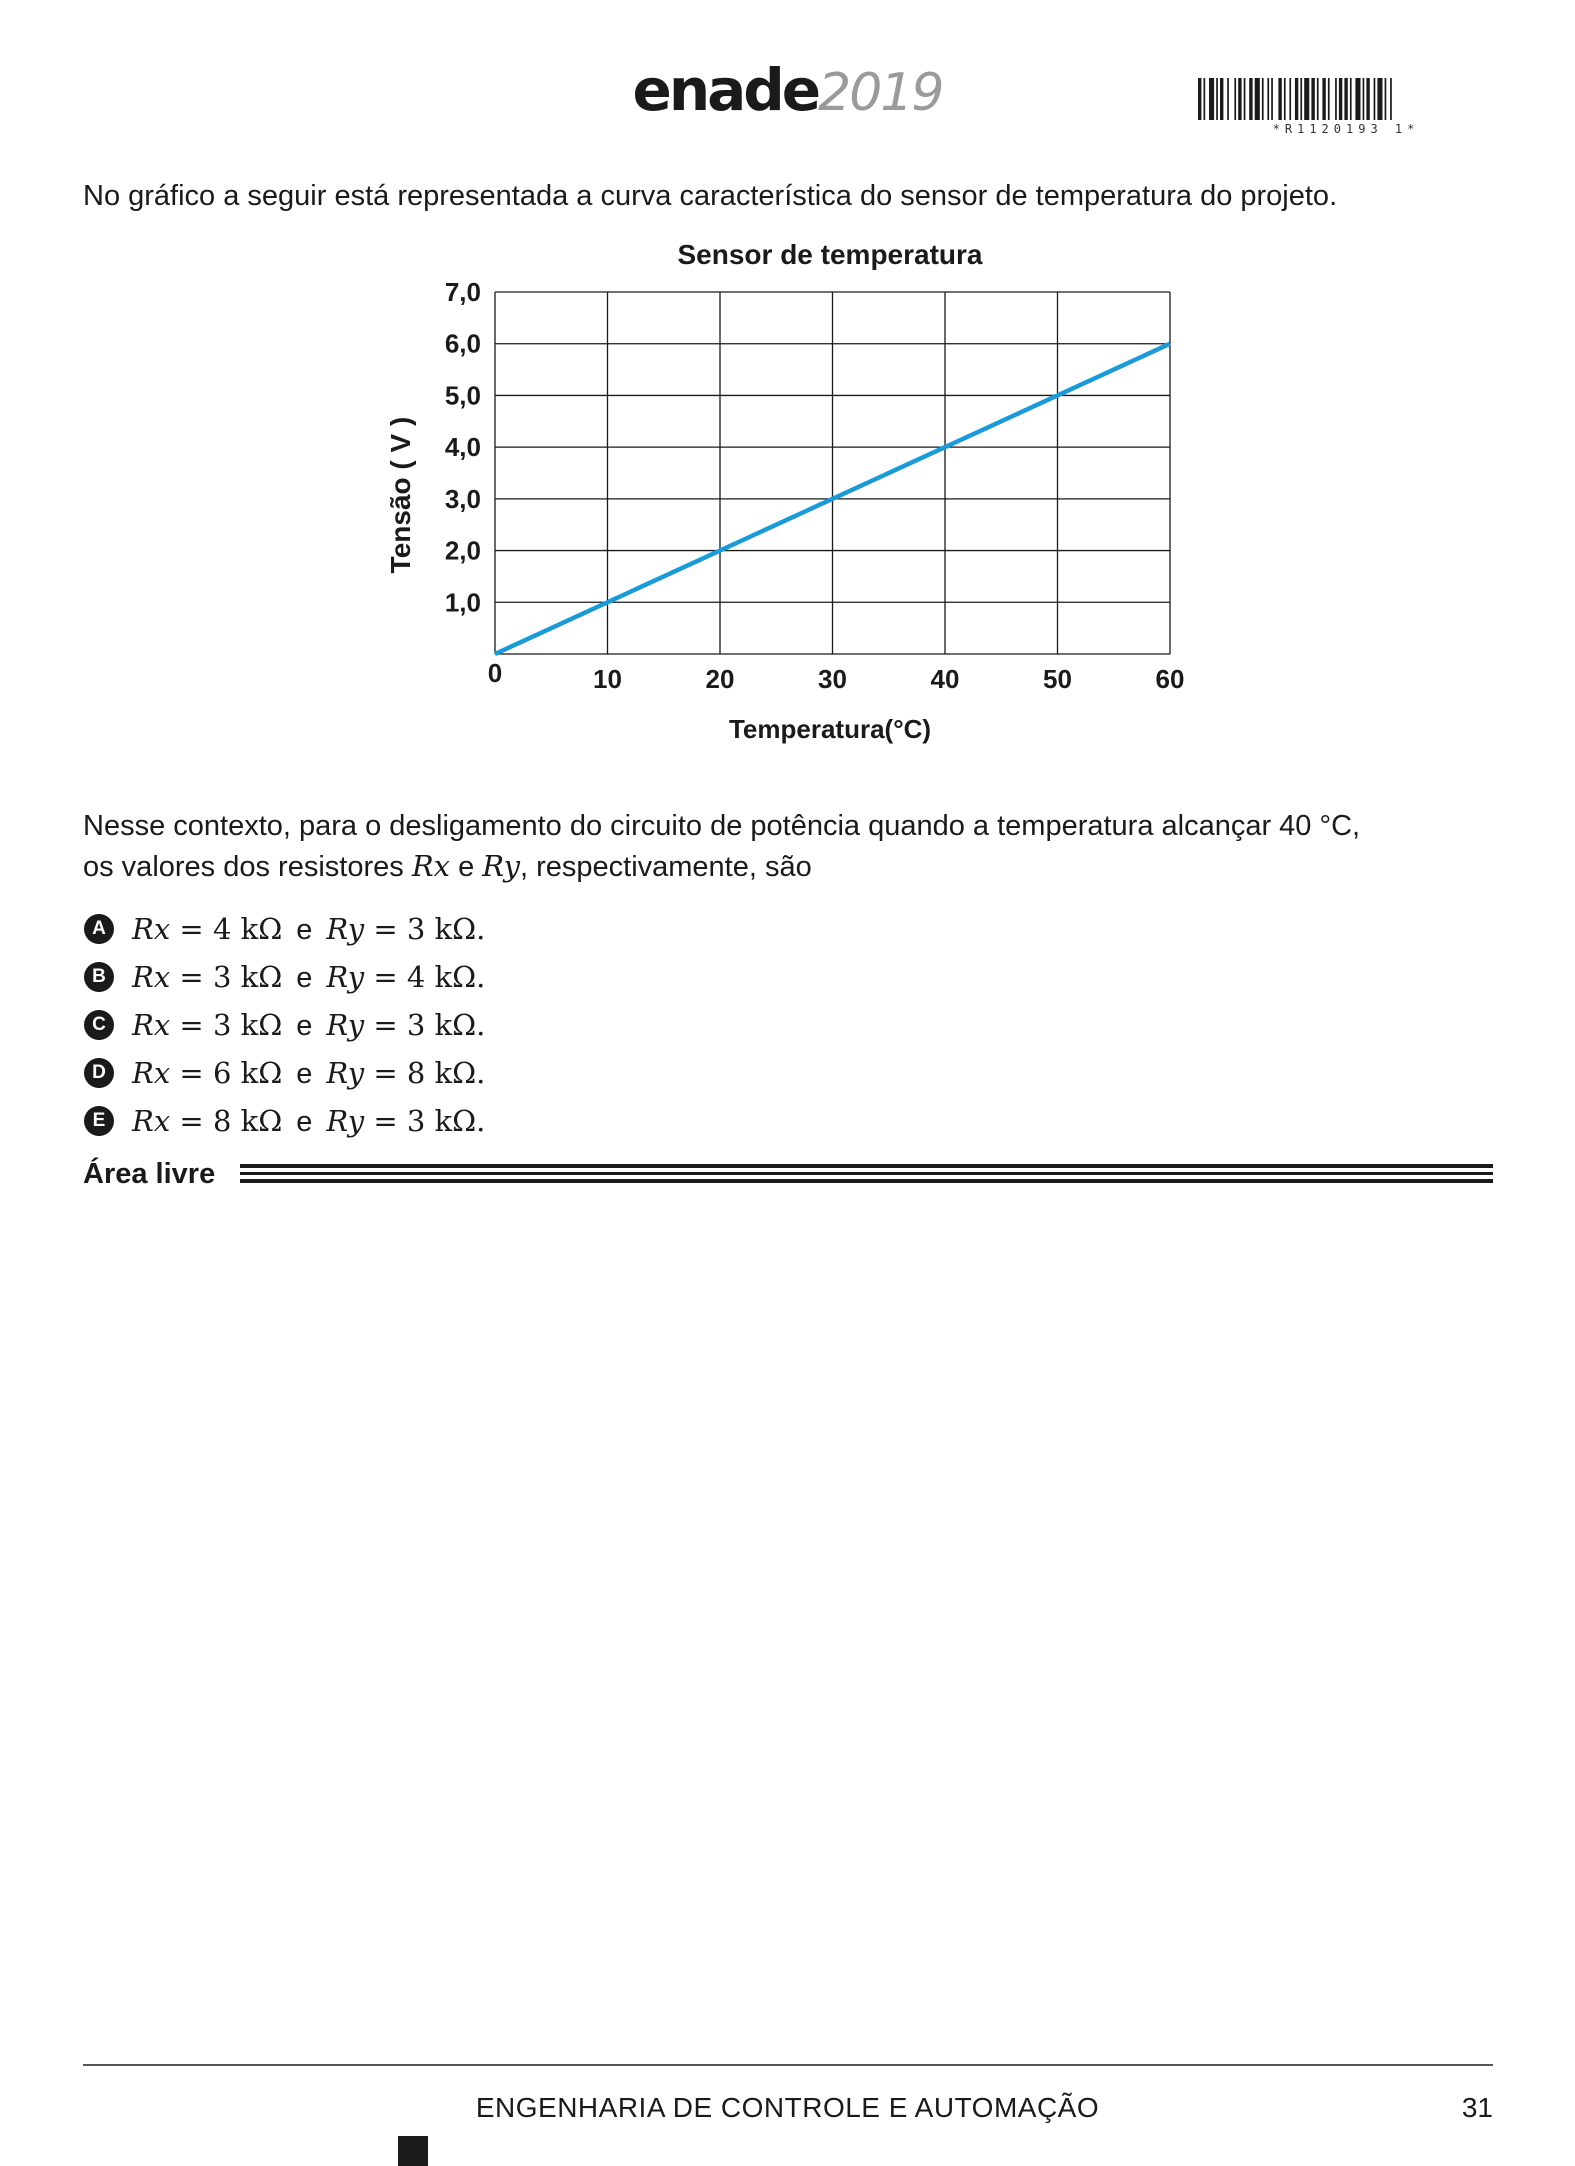 This screenshot has width=1575, height=2166. I want to click on ry-value: 4, so click(416, 976).